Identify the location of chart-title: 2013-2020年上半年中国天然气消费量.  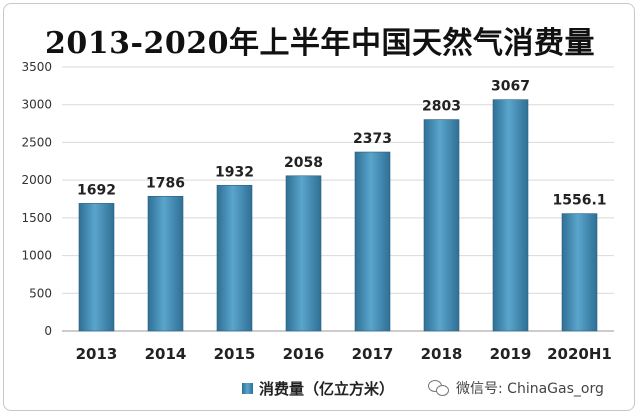
(320, 43).